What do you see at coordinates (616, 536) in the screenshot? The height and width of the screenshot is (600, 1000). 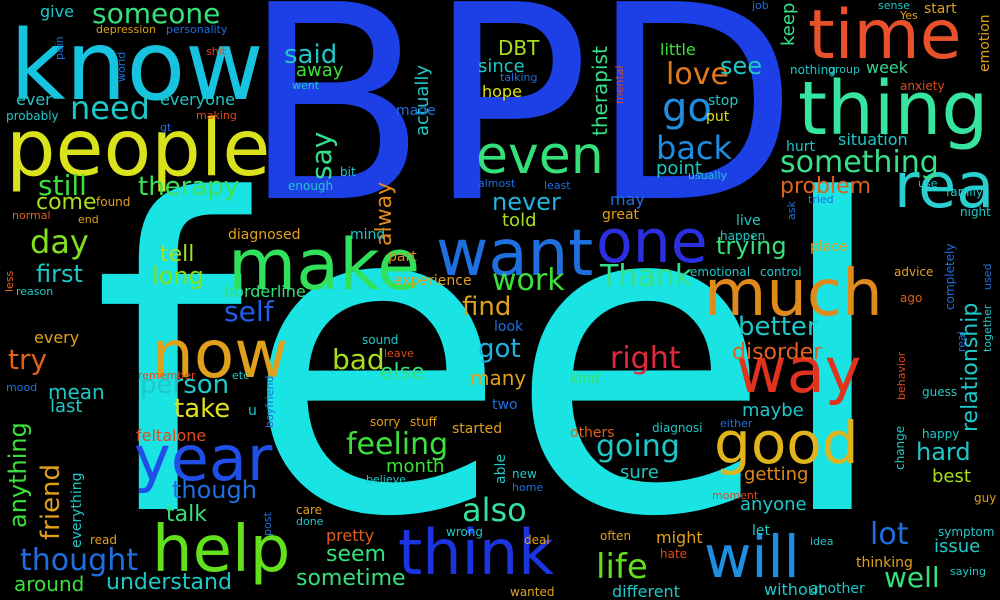 I see `cloud-word: often` at bounding box center [616, 536].